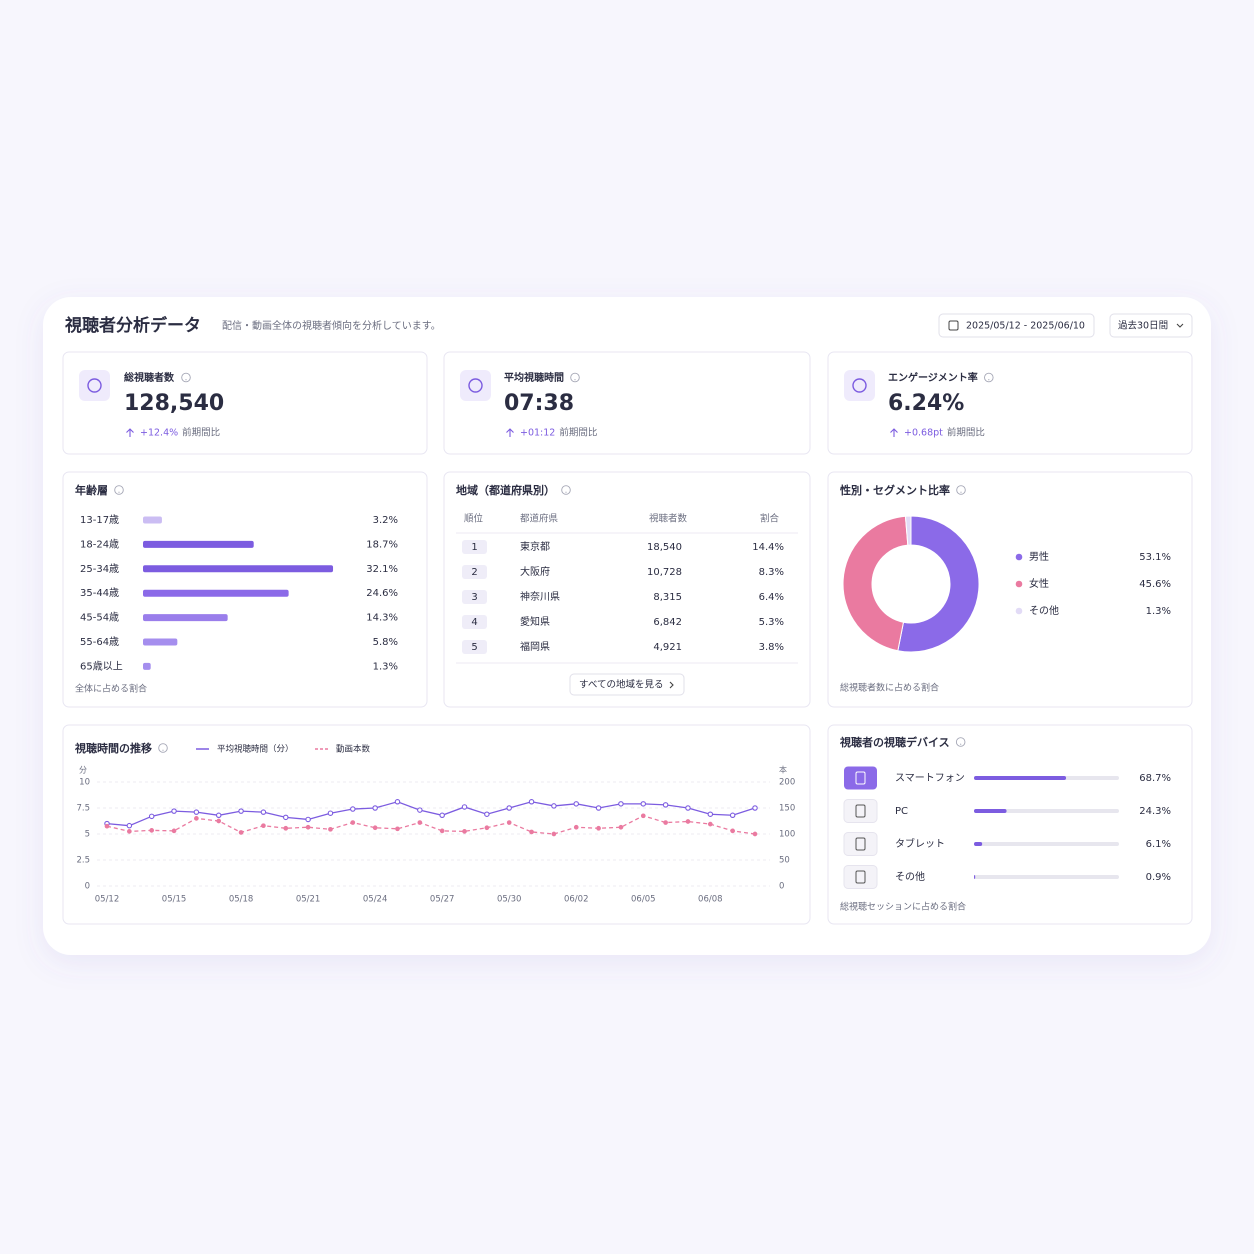 This screenshot has height=1254, width=1254. What do you see at coordinates (621, 685) in the screenshot?
I see `link-text: すべての地域を見る` at bounding box center [621, 685].